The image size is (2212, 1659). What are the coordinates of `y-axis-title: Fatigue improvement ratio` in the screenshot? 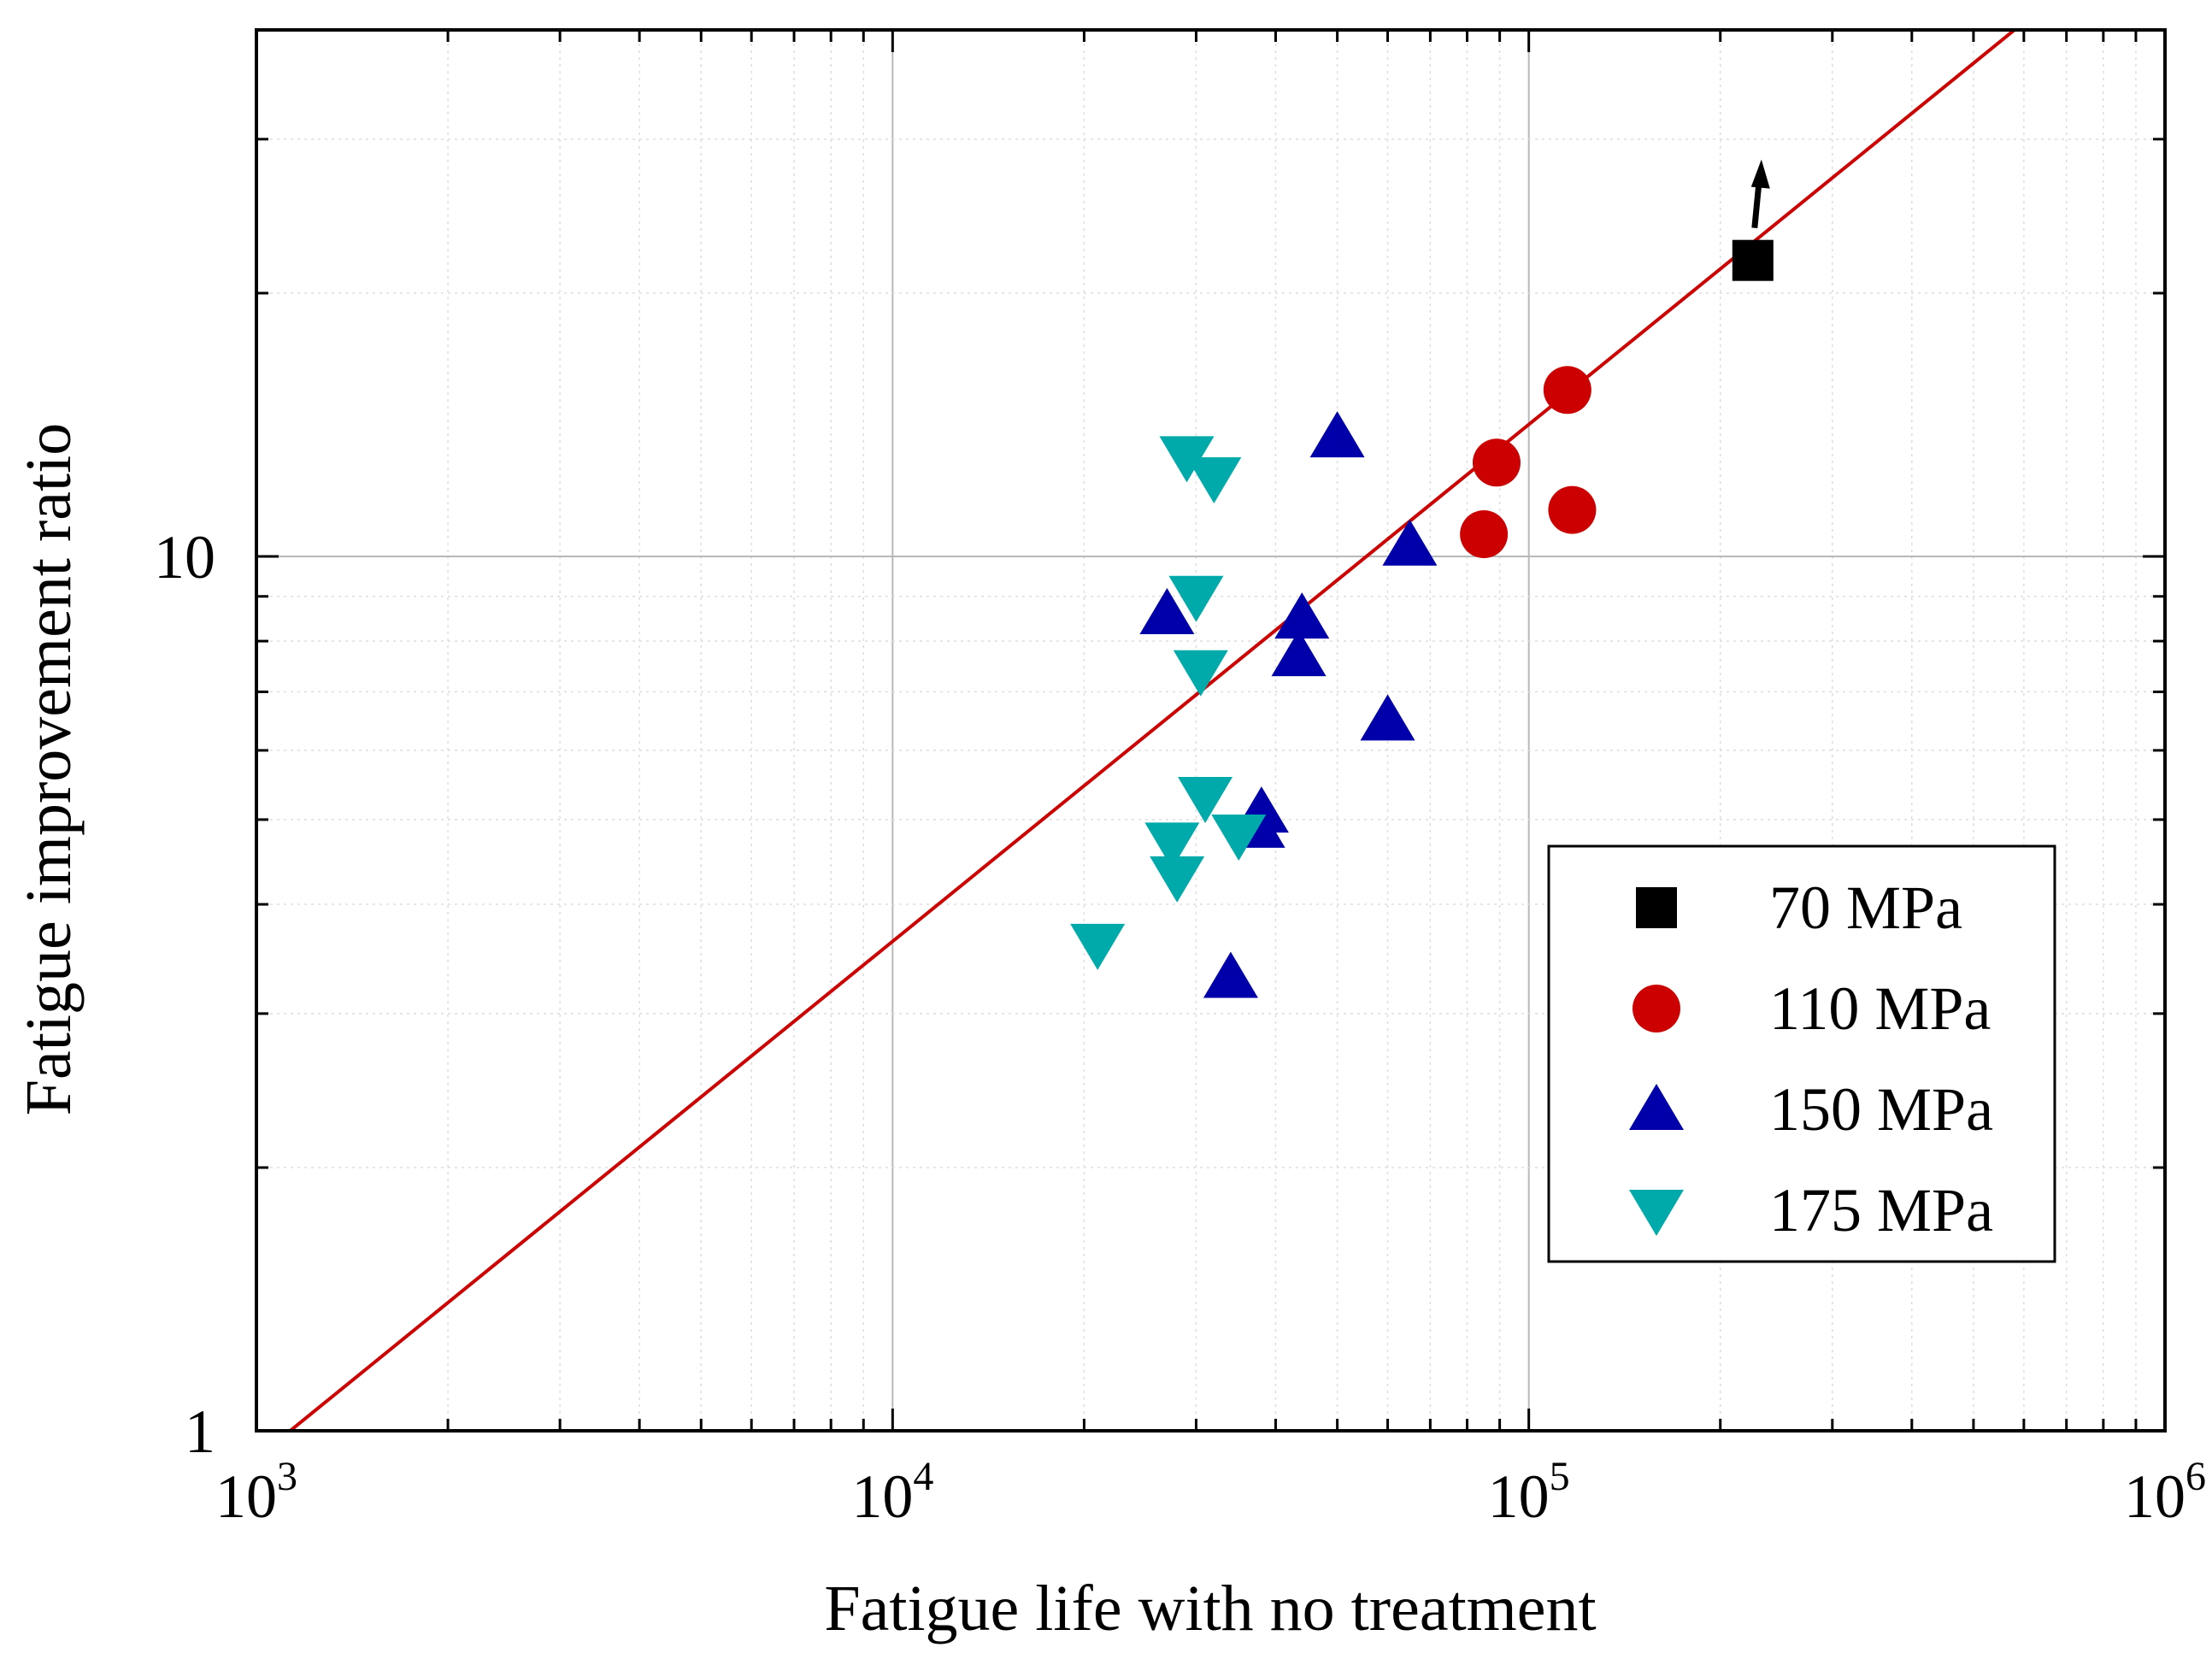 It's located at (49, 769).